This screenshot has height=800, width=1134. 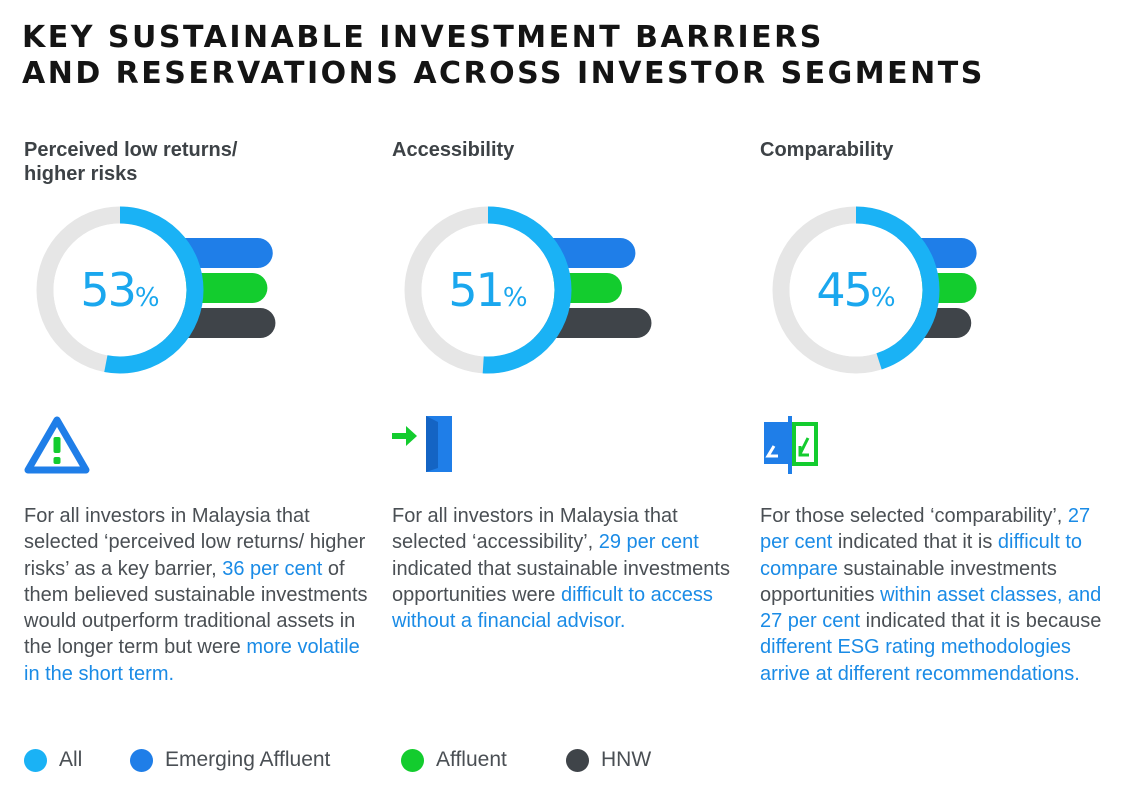 What do you see at coordinates (844, 290) in the screenshot?
I see `donut-value: 45` at bounding box center [844, 290].